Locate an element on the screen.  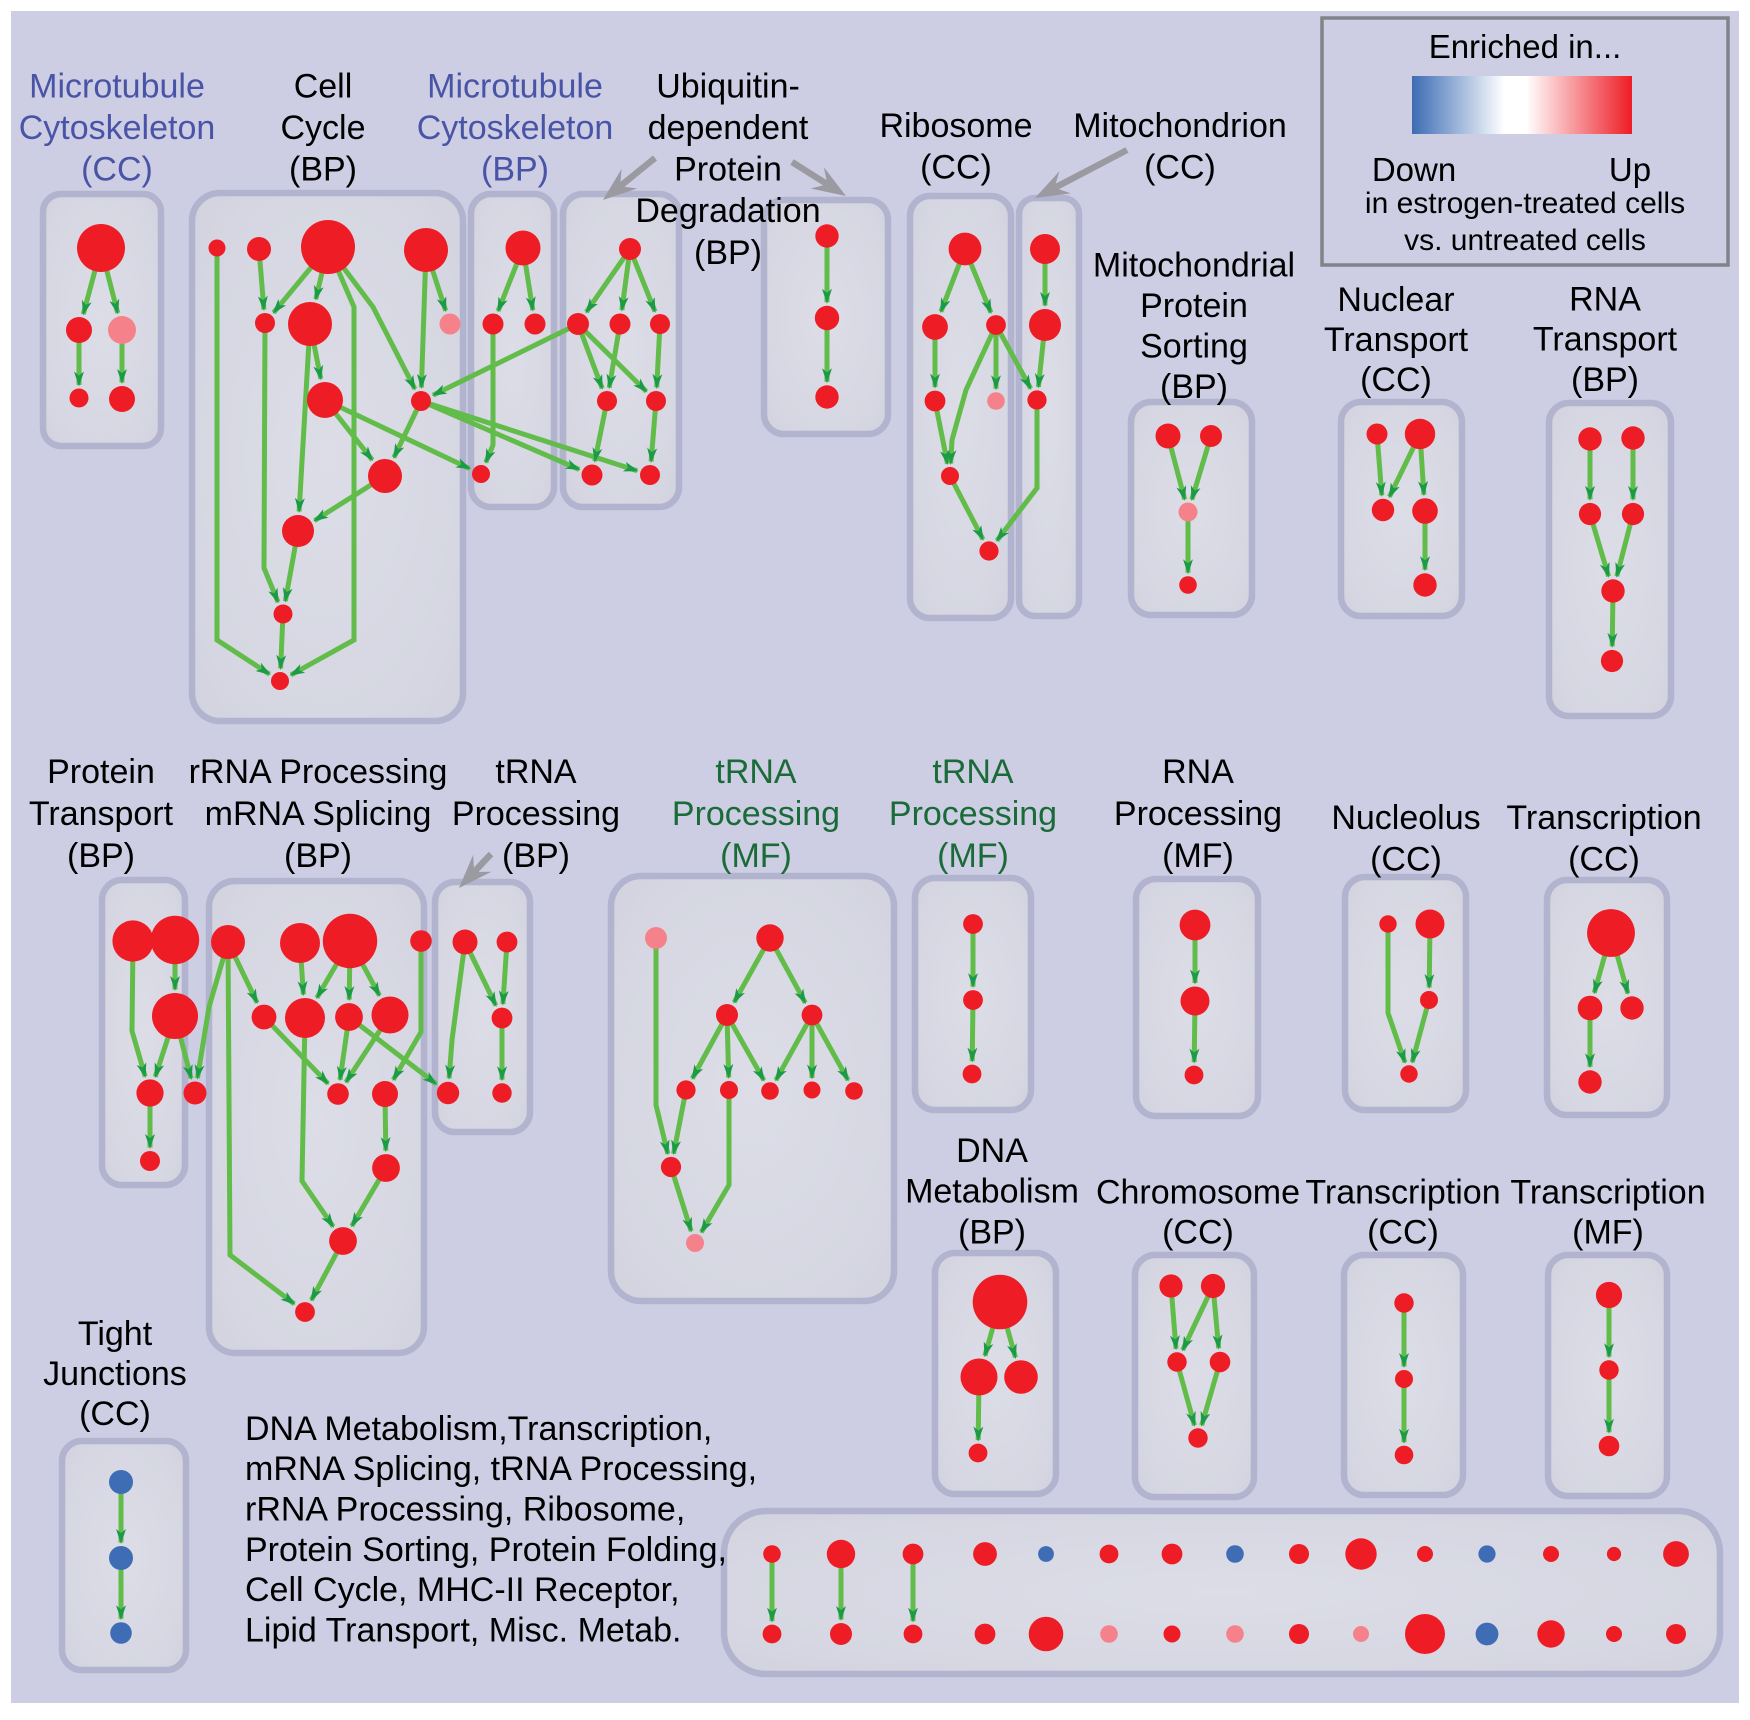
svg-text: Sorting is located at coordinates (1194, 346).